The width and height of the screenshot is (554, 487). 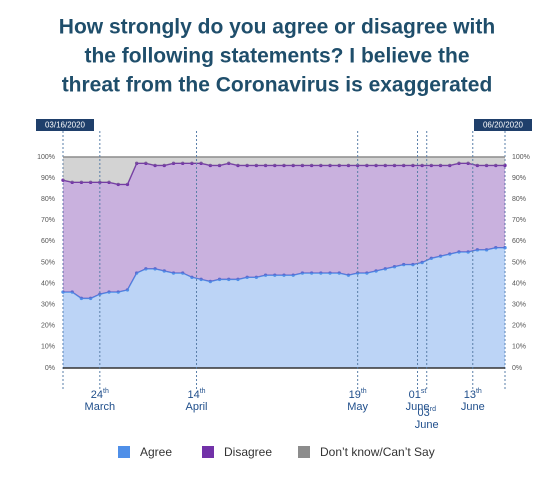 I want to click on end-date-box, so click(x=503, y=125).